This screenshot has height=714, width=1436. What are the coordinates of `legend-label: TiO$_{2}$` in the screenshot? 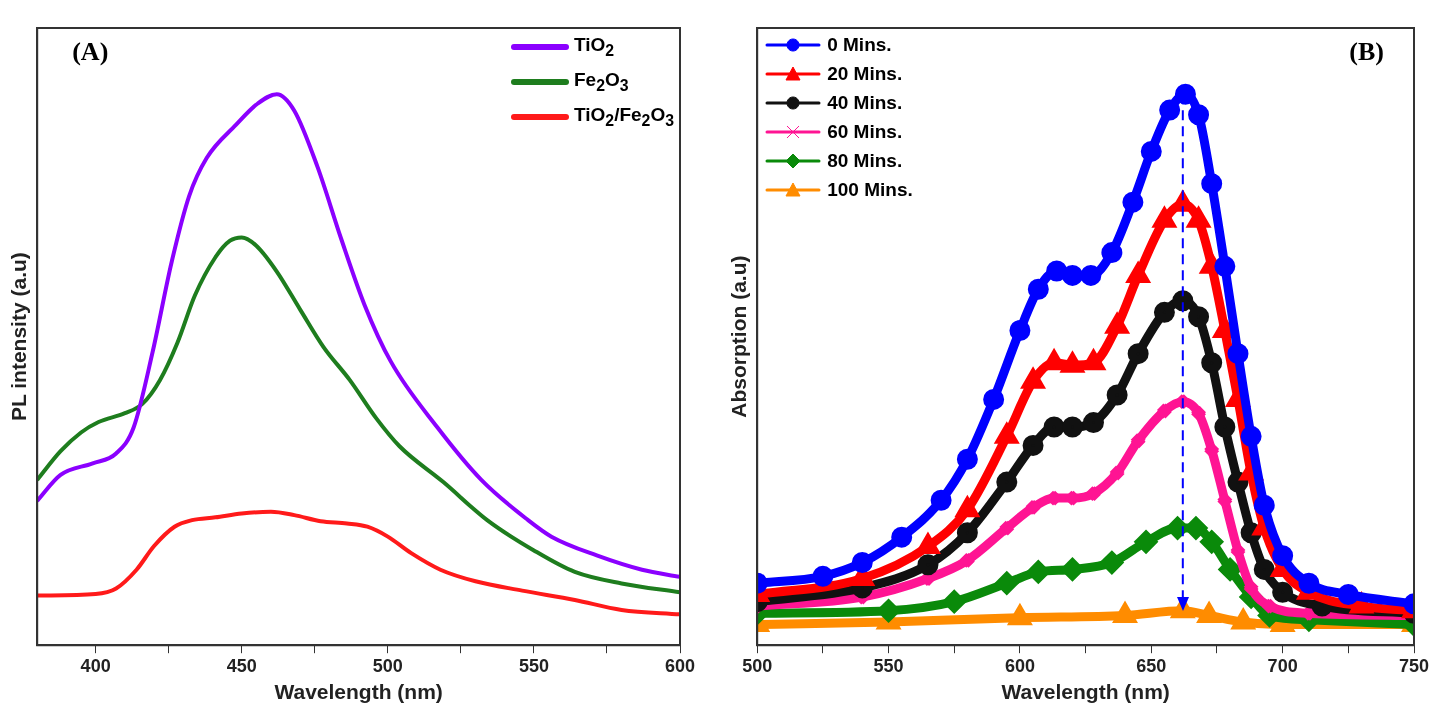 It's located at (594, 47).